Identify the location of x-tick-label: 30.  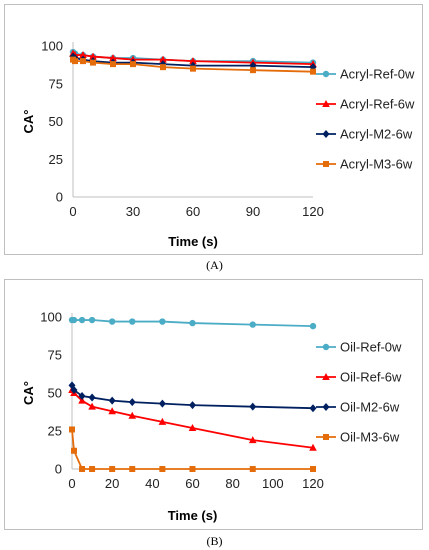
(133, 211).